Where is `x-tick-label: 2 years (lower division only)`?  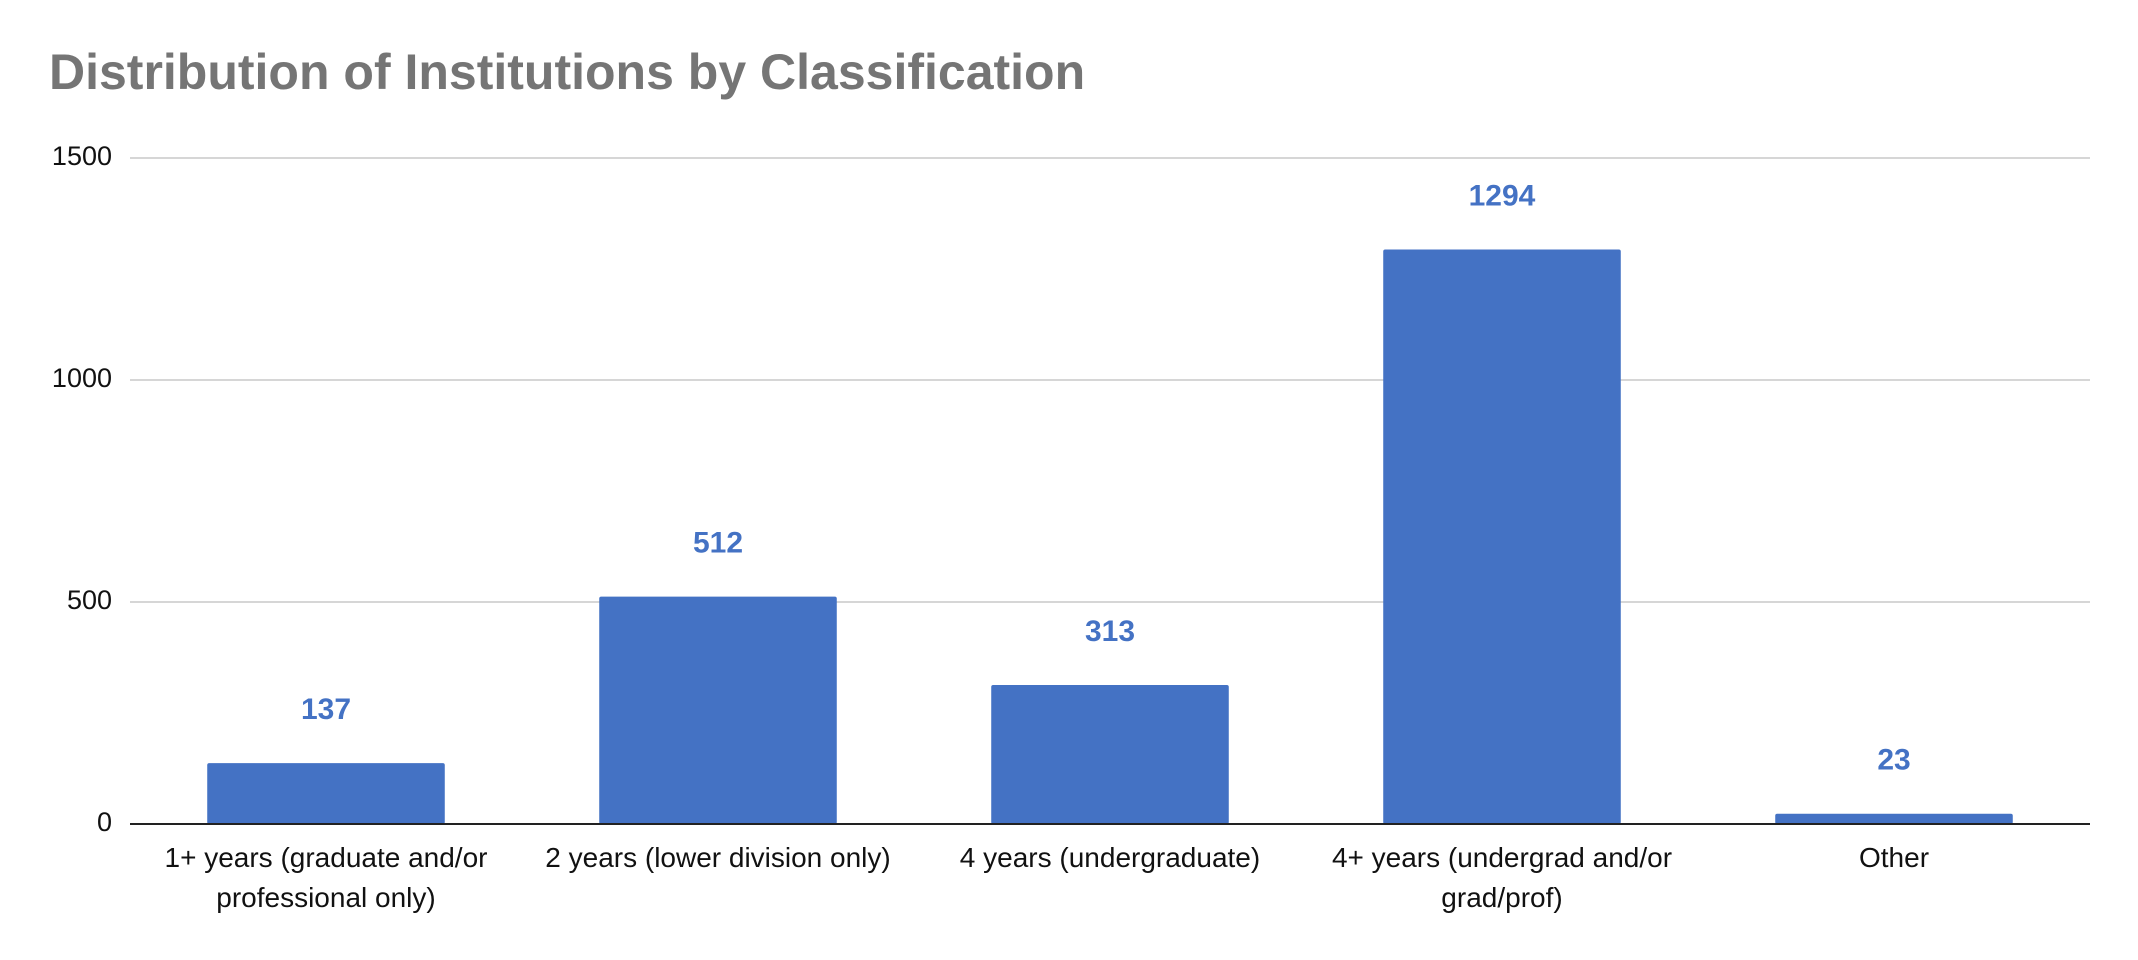 x-tick-label: 2 years (lower division only) is located at coordinates (718, 857).